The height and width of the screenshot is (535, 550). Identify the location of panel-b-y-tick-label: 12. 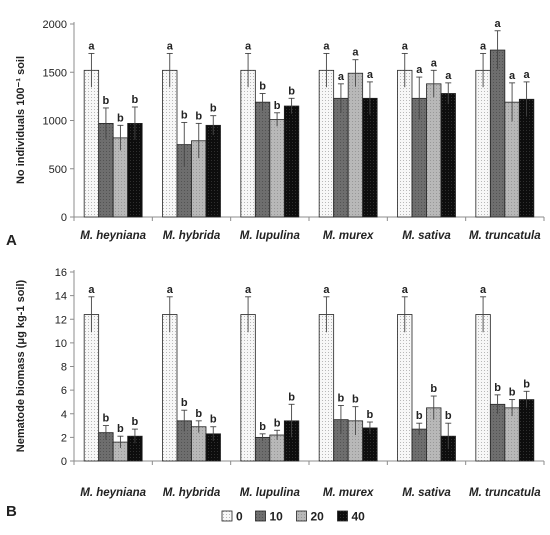
(61, 320).